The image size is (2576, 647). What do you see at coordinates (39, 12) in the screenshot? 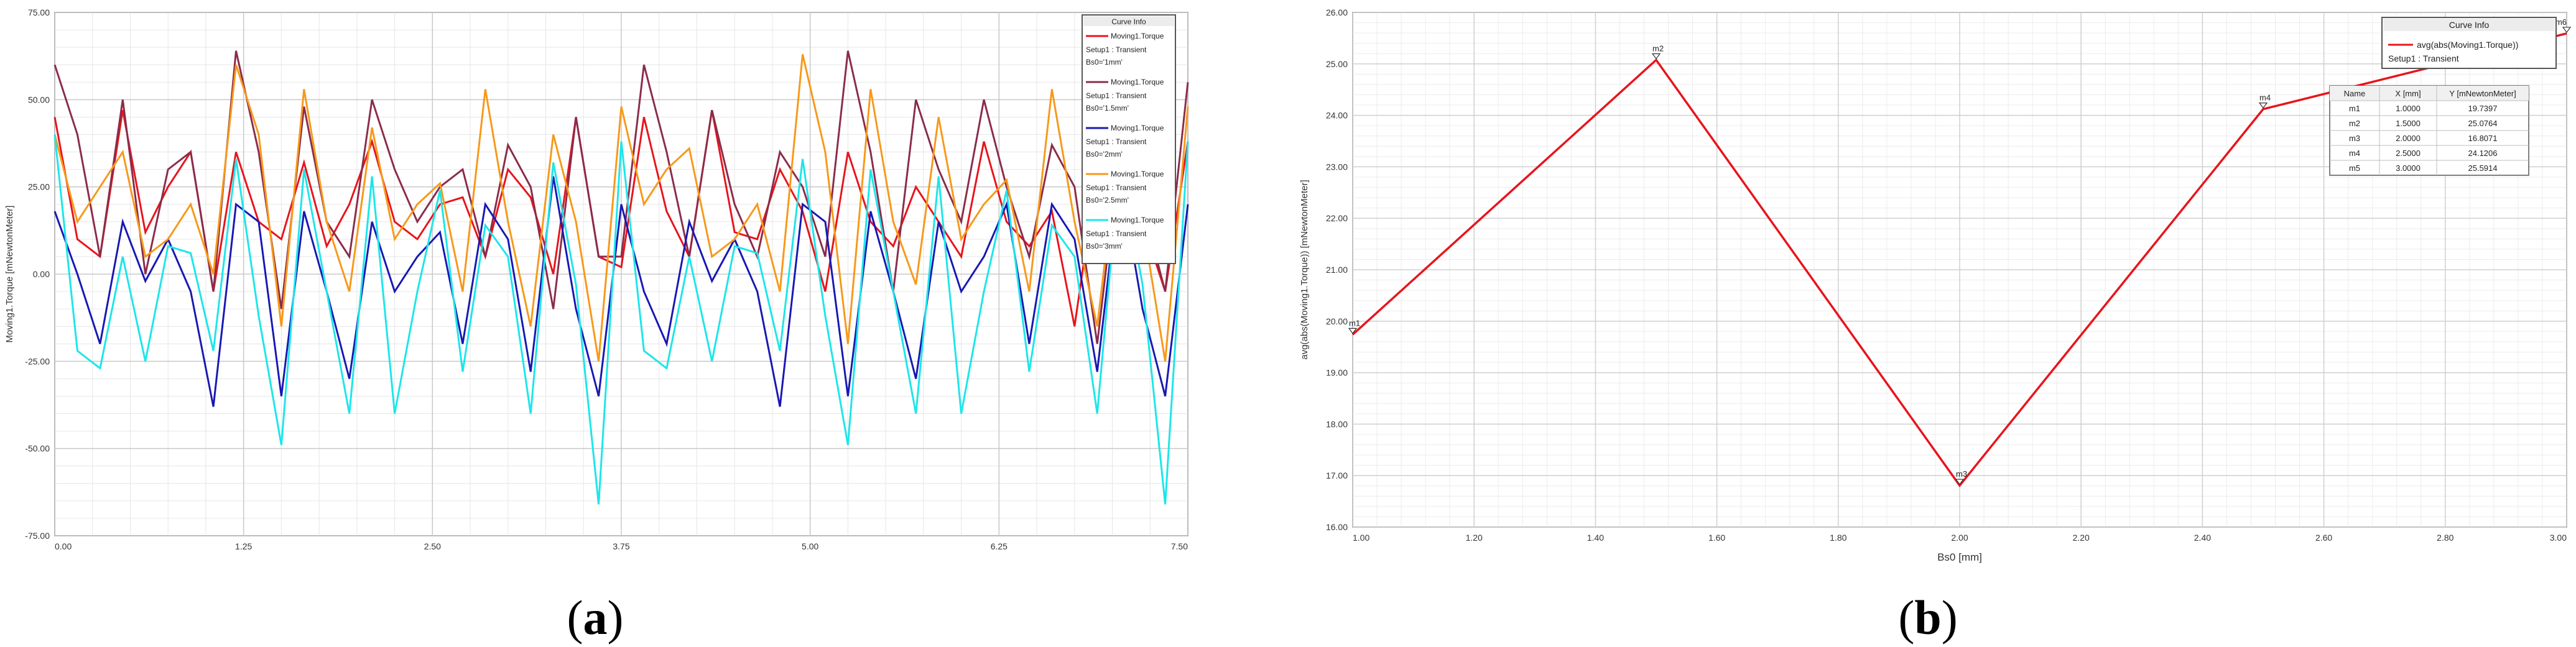
I see `chart-a-y-tick-label: 75.00` at bounding box center [39, 12].